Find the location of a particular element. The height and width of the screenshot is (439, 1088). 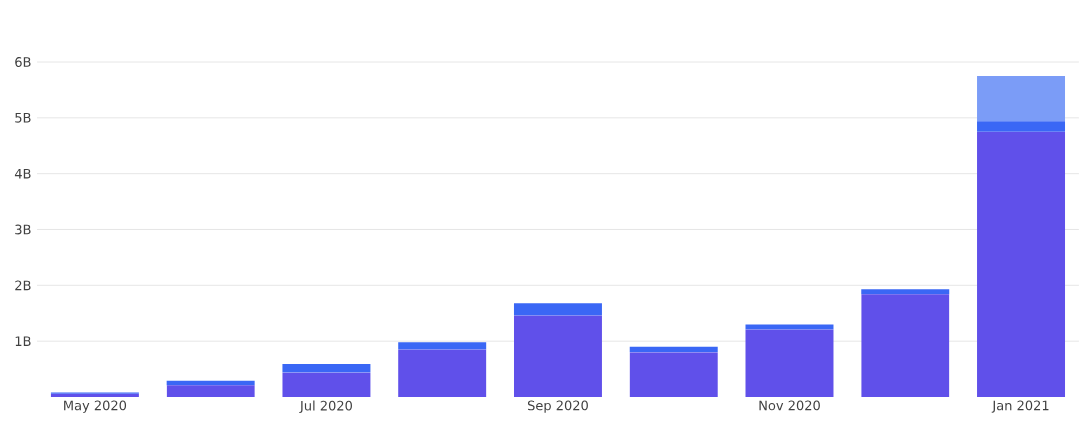

x-tick-label: Nov 2020 is located at coordinates (789, 405).